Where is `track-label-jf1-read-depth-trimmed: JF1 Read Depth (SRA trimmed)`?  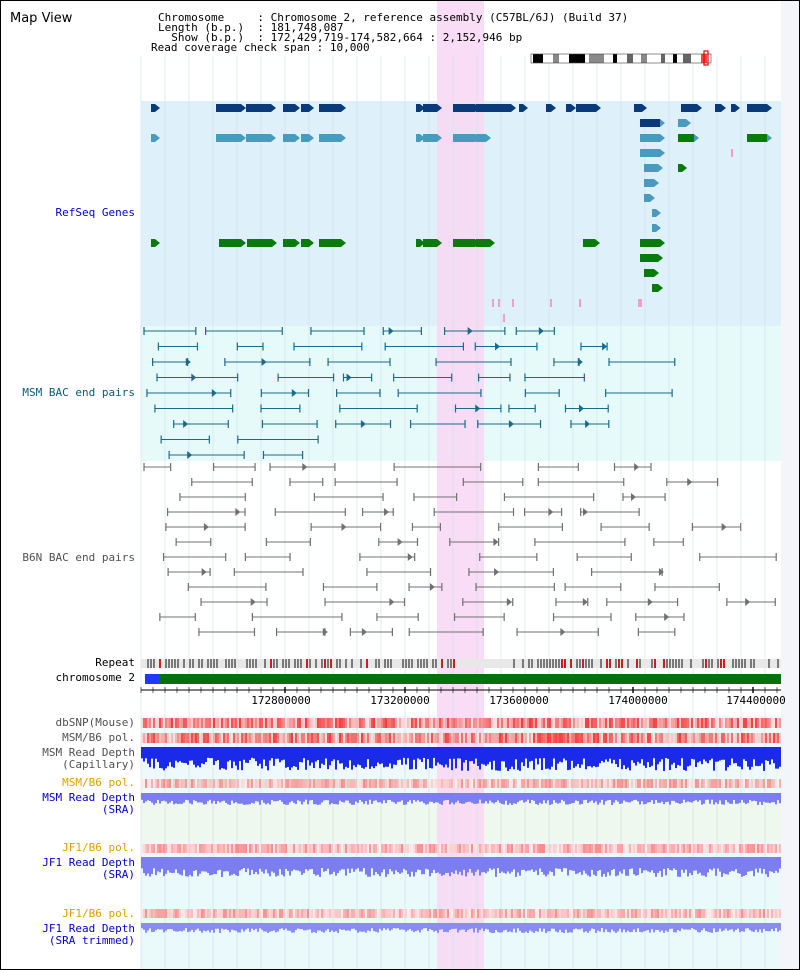
track-label-jf1-read-depth-trimmed: JF1 Read Depth (SRA trimmed) is located at coordinates (68, 935).